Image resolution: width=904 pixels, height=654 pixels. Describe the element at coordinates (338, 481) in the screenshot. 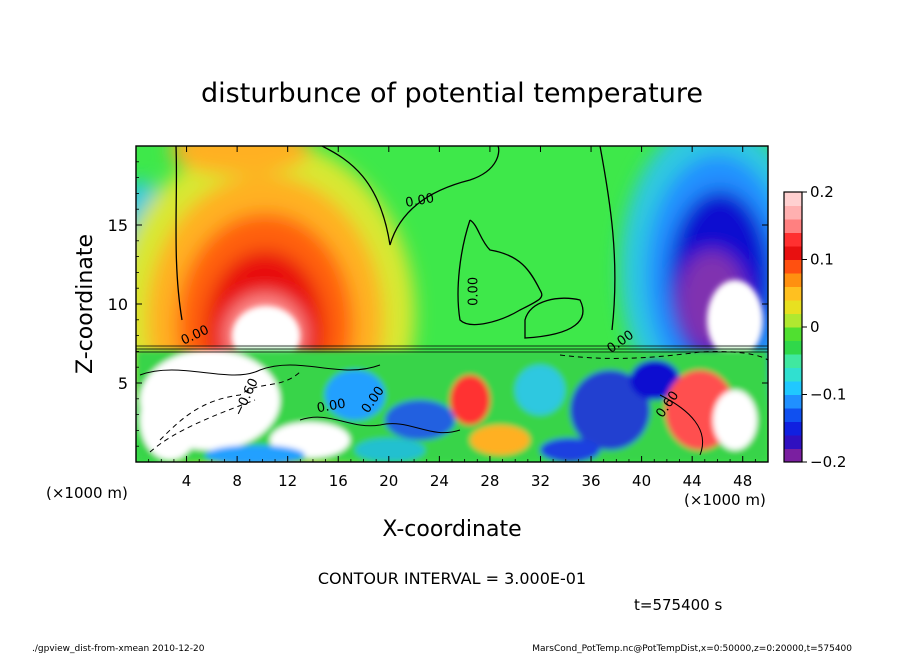

I see `x-tick-label: 16` at that location.